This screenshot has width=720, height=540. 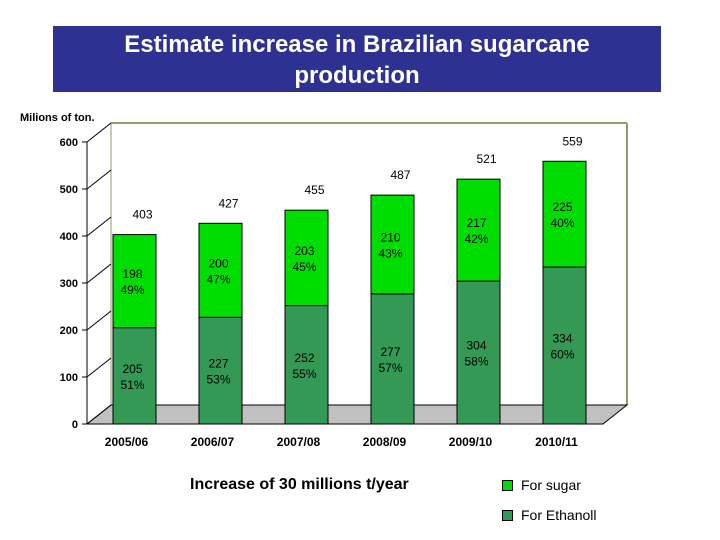 What do you see at coordinates (562, 207) in the screenshot?
I see `sugar-value-label: 225` at bounding box center [562, 207].